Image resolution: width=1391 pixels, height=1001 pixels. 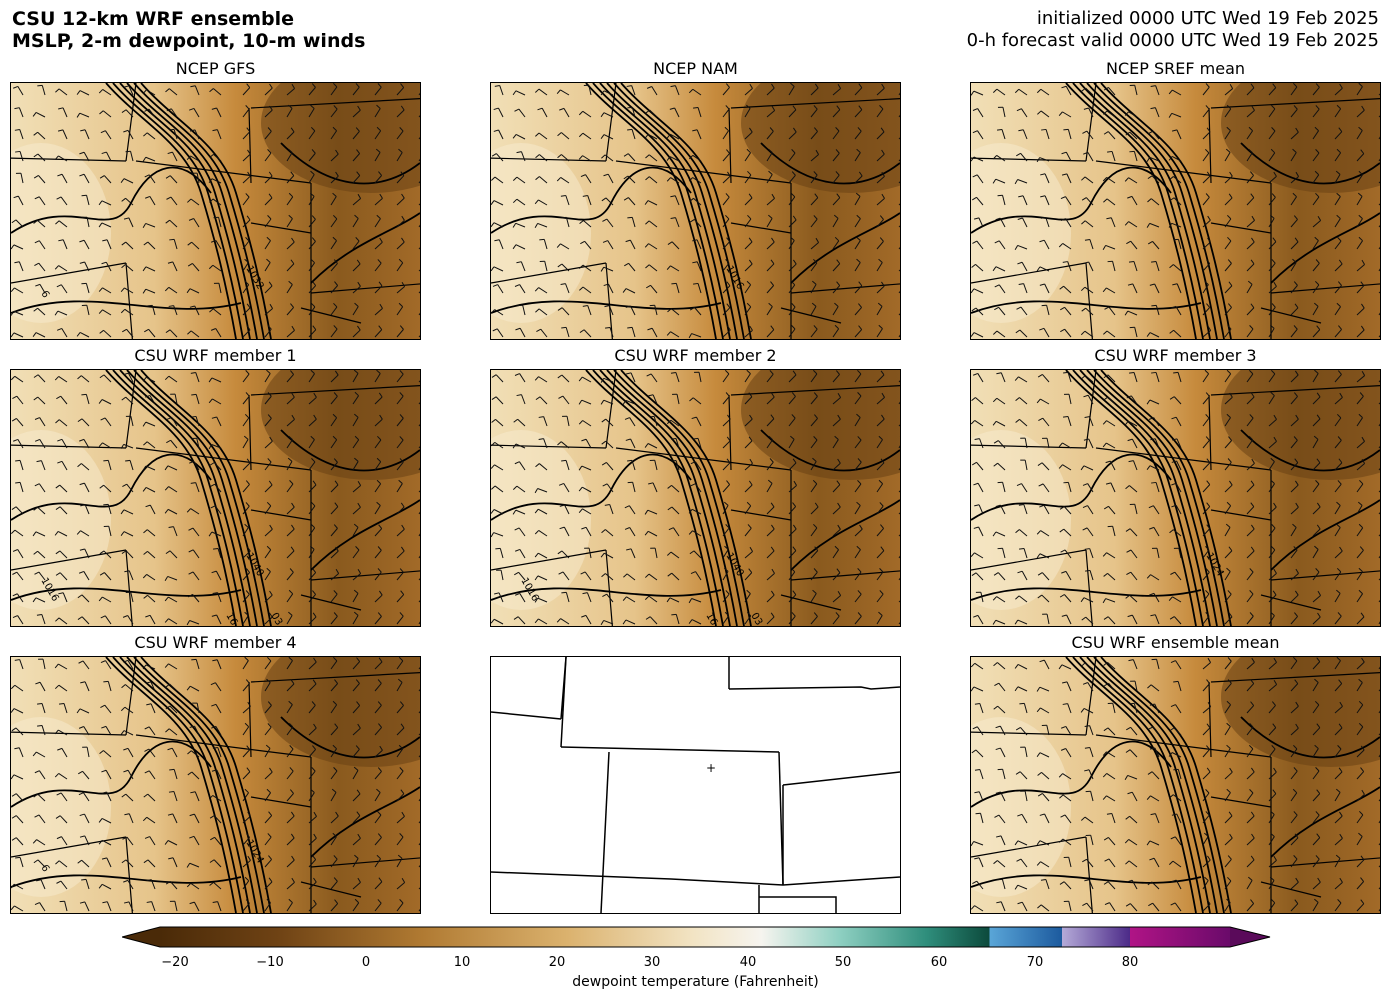 What do you see at coordinates (215, 68) in the screenshot?
I see `panel-title-gfs: NCEP GFS` at bounding box center [215, 68].